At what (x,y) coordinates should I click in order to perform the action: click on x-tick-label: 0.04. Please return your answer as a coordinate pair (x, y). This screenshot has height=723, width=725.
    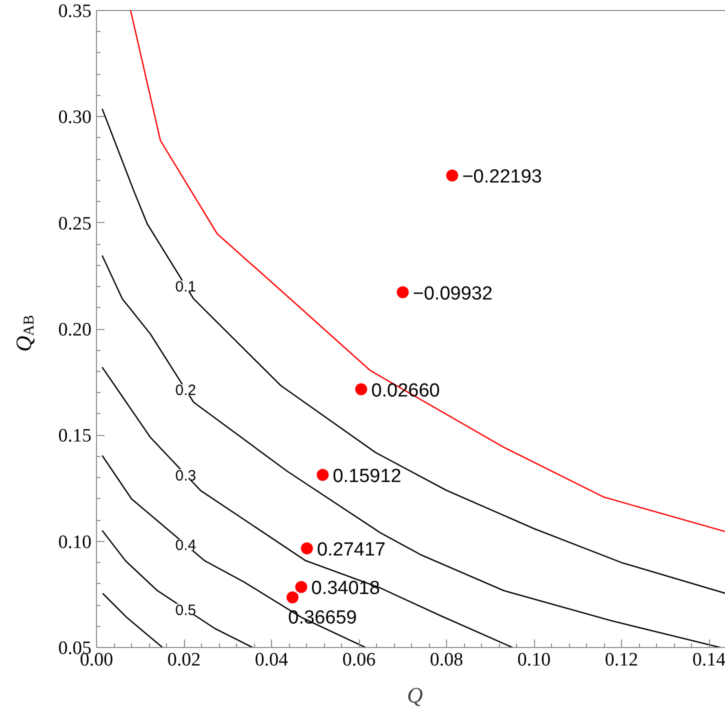
    Looking at the image, I should click on (271, 660).